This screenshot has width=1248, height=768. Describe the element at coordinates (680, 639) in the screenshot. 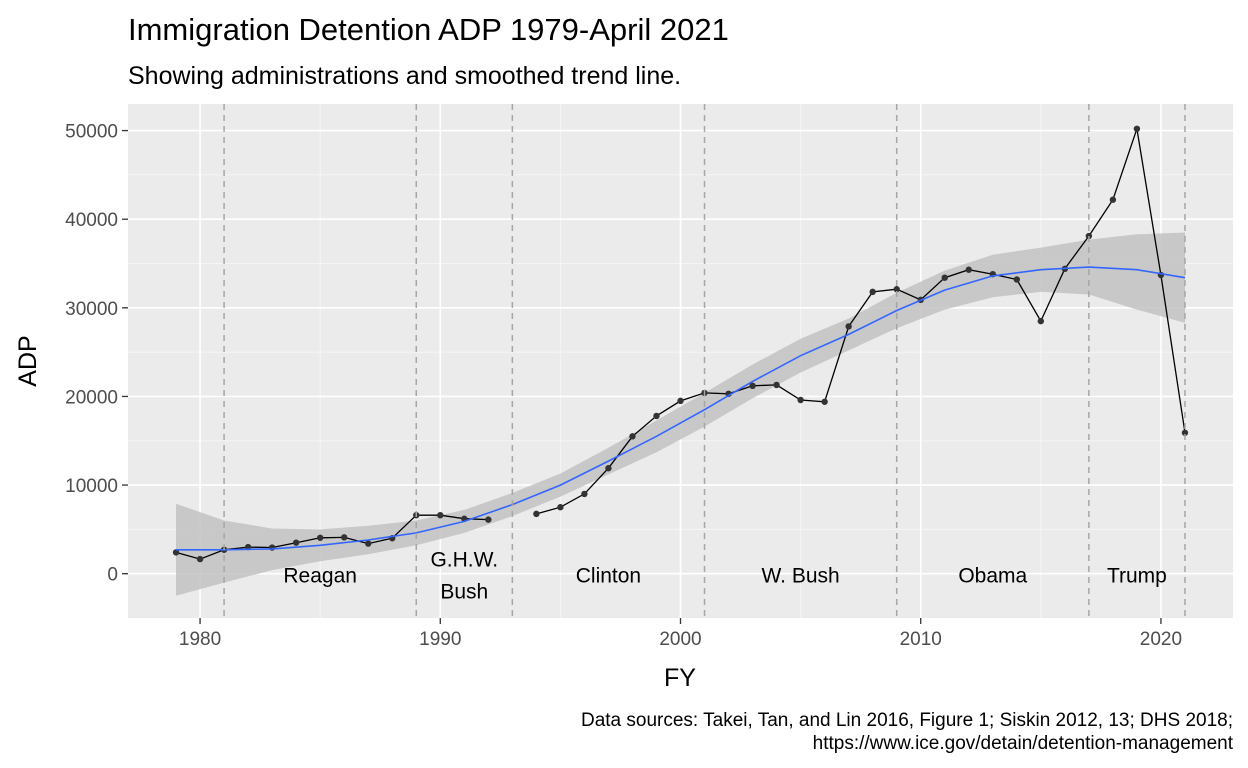

I see `x-tick-label: 2000` at that location.